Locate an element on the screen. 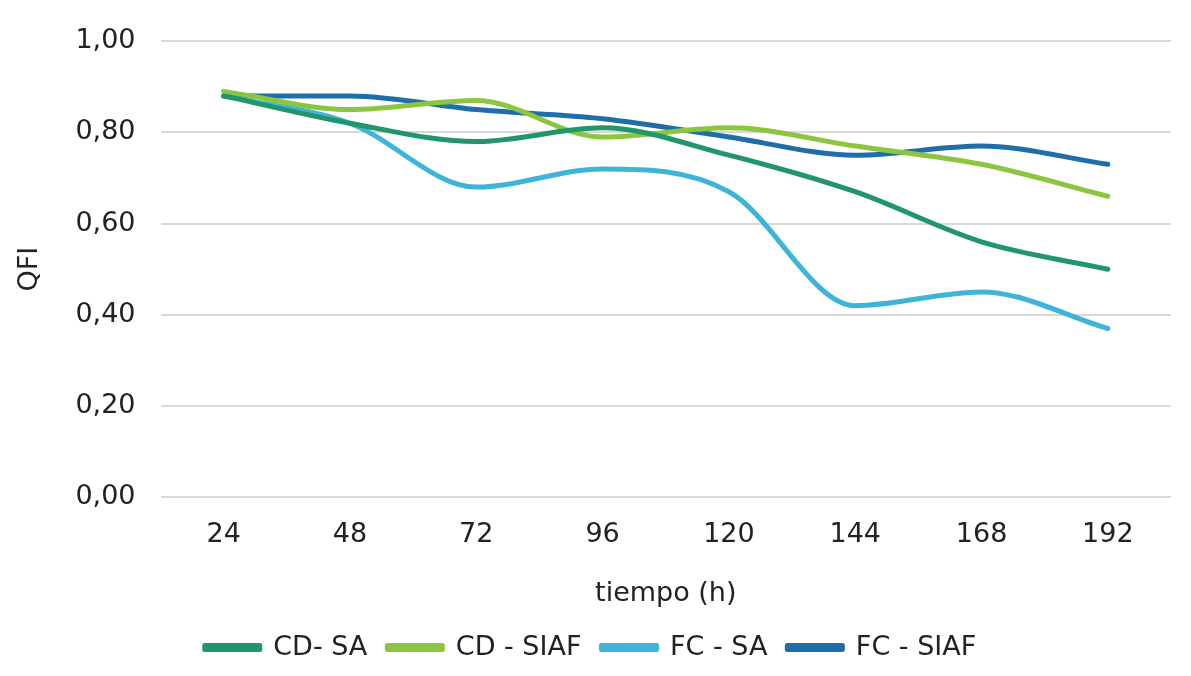 This screenshot has width=1191, height=676. x-axis-title: tiempo (h) is located at coordinates (666, 591).